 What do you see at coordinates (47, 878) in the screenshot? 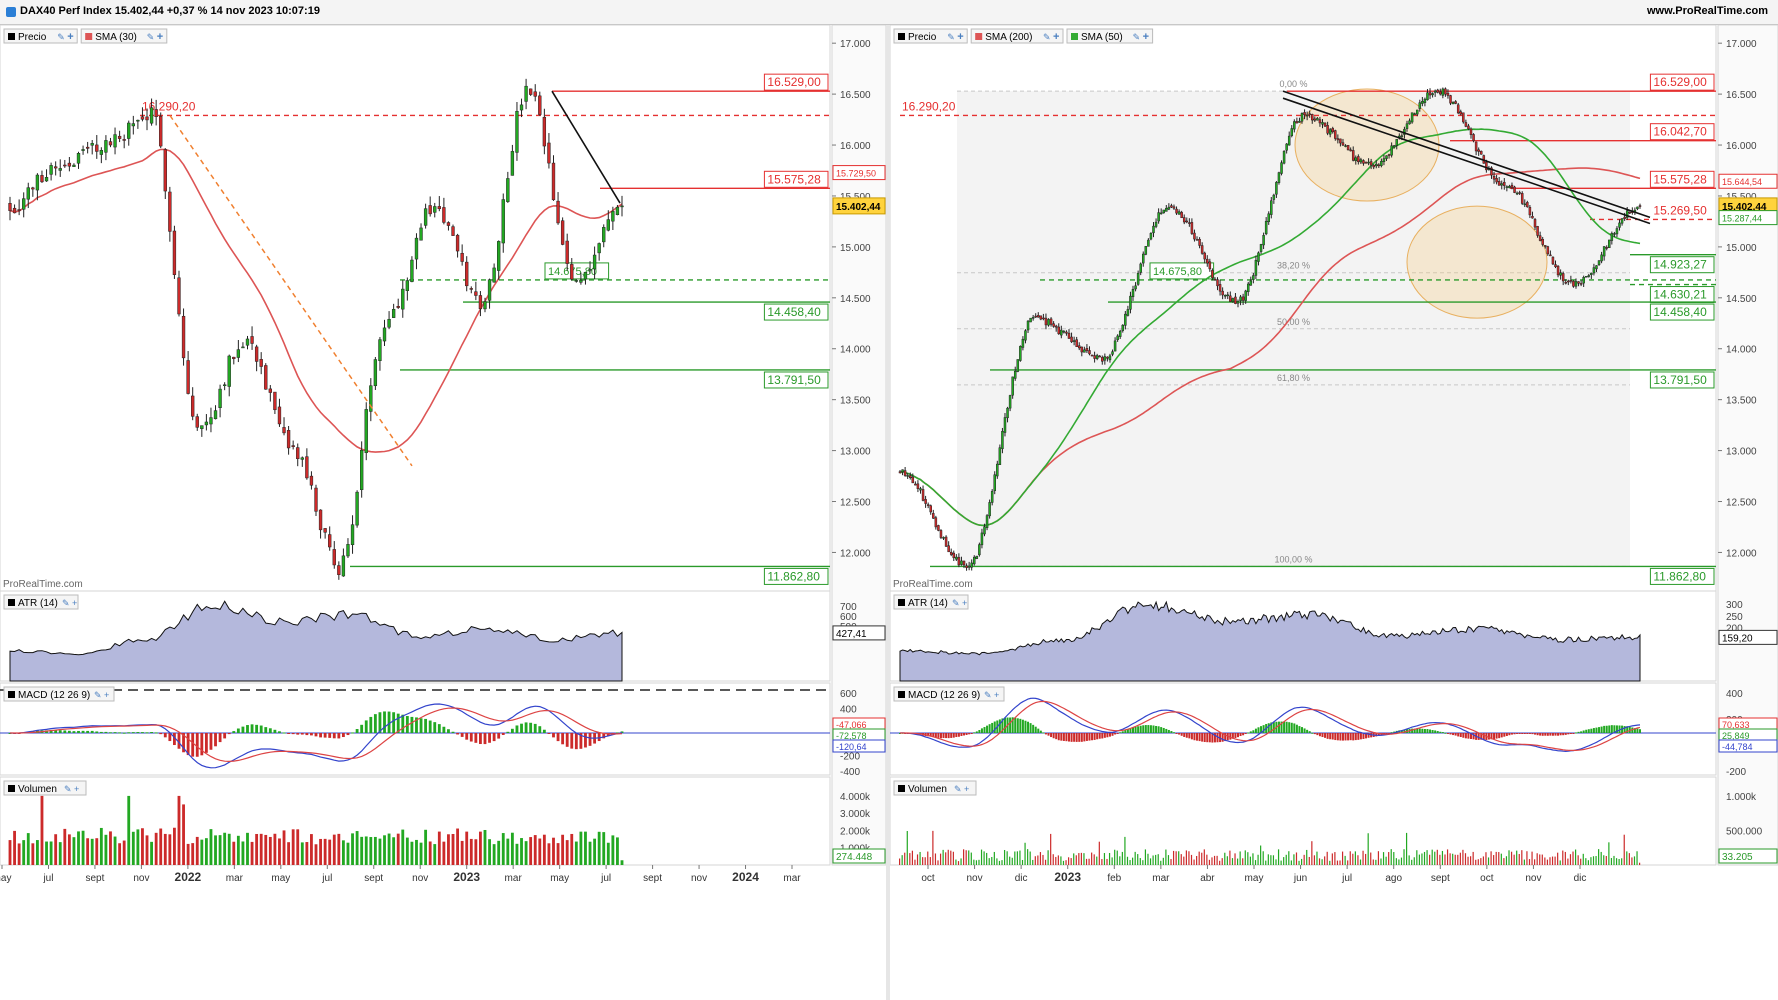
I see `x-tick-label: jul` at bounding box center [47, 878].